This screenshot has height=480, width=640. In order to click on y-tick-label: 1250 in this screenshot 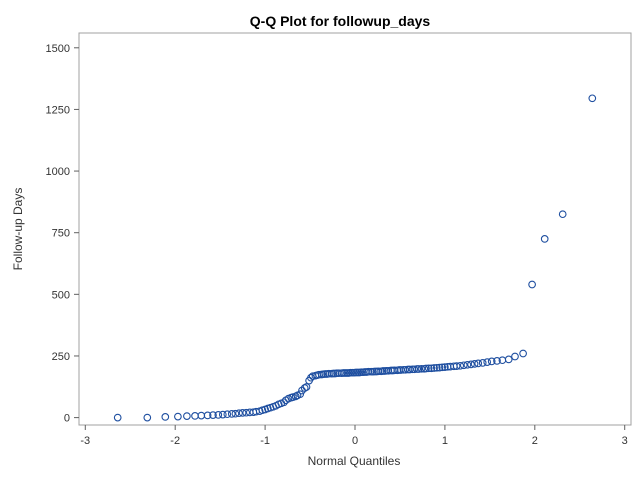, I will do `click(58, 110)`.